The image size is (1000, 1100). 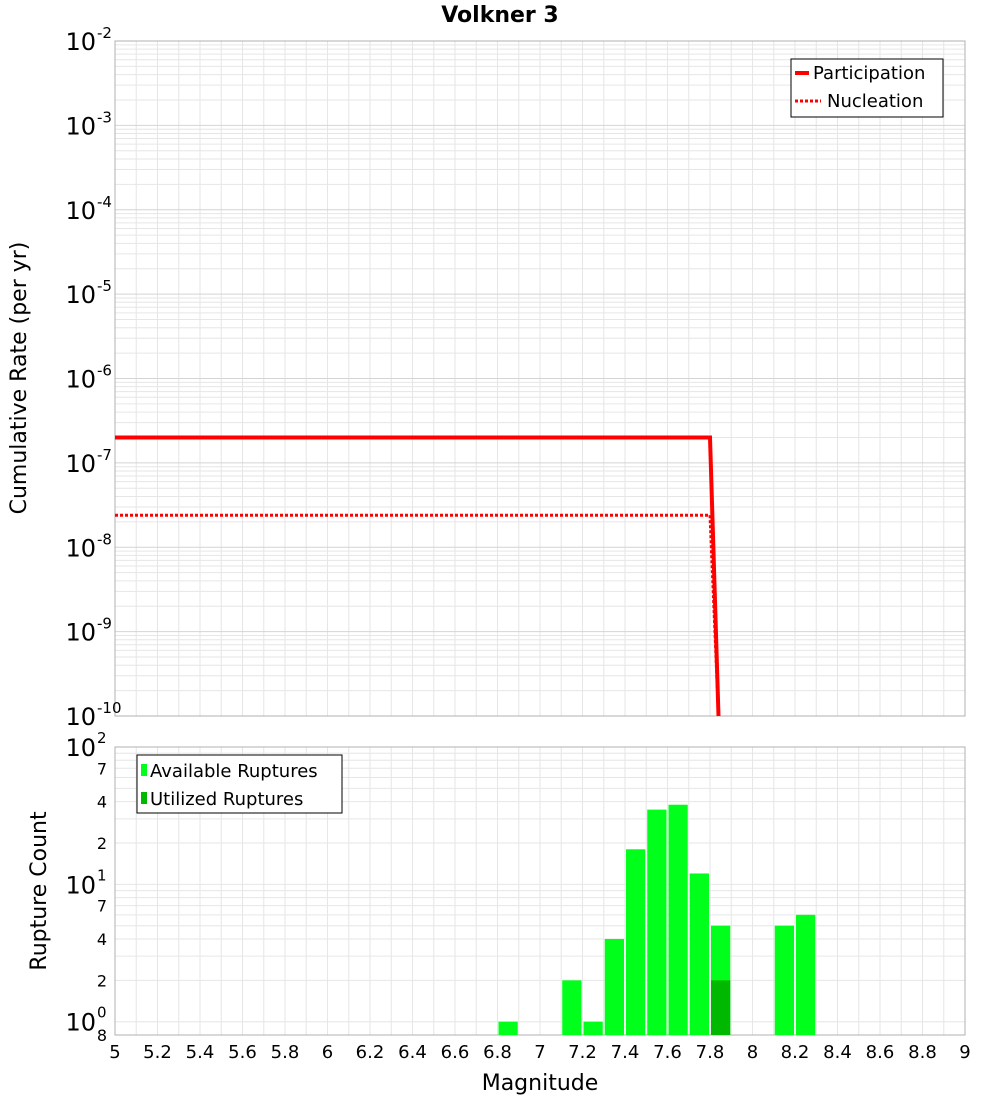 I want to click on x-axis-title: Magnitude, so click(x=540, y=1083).